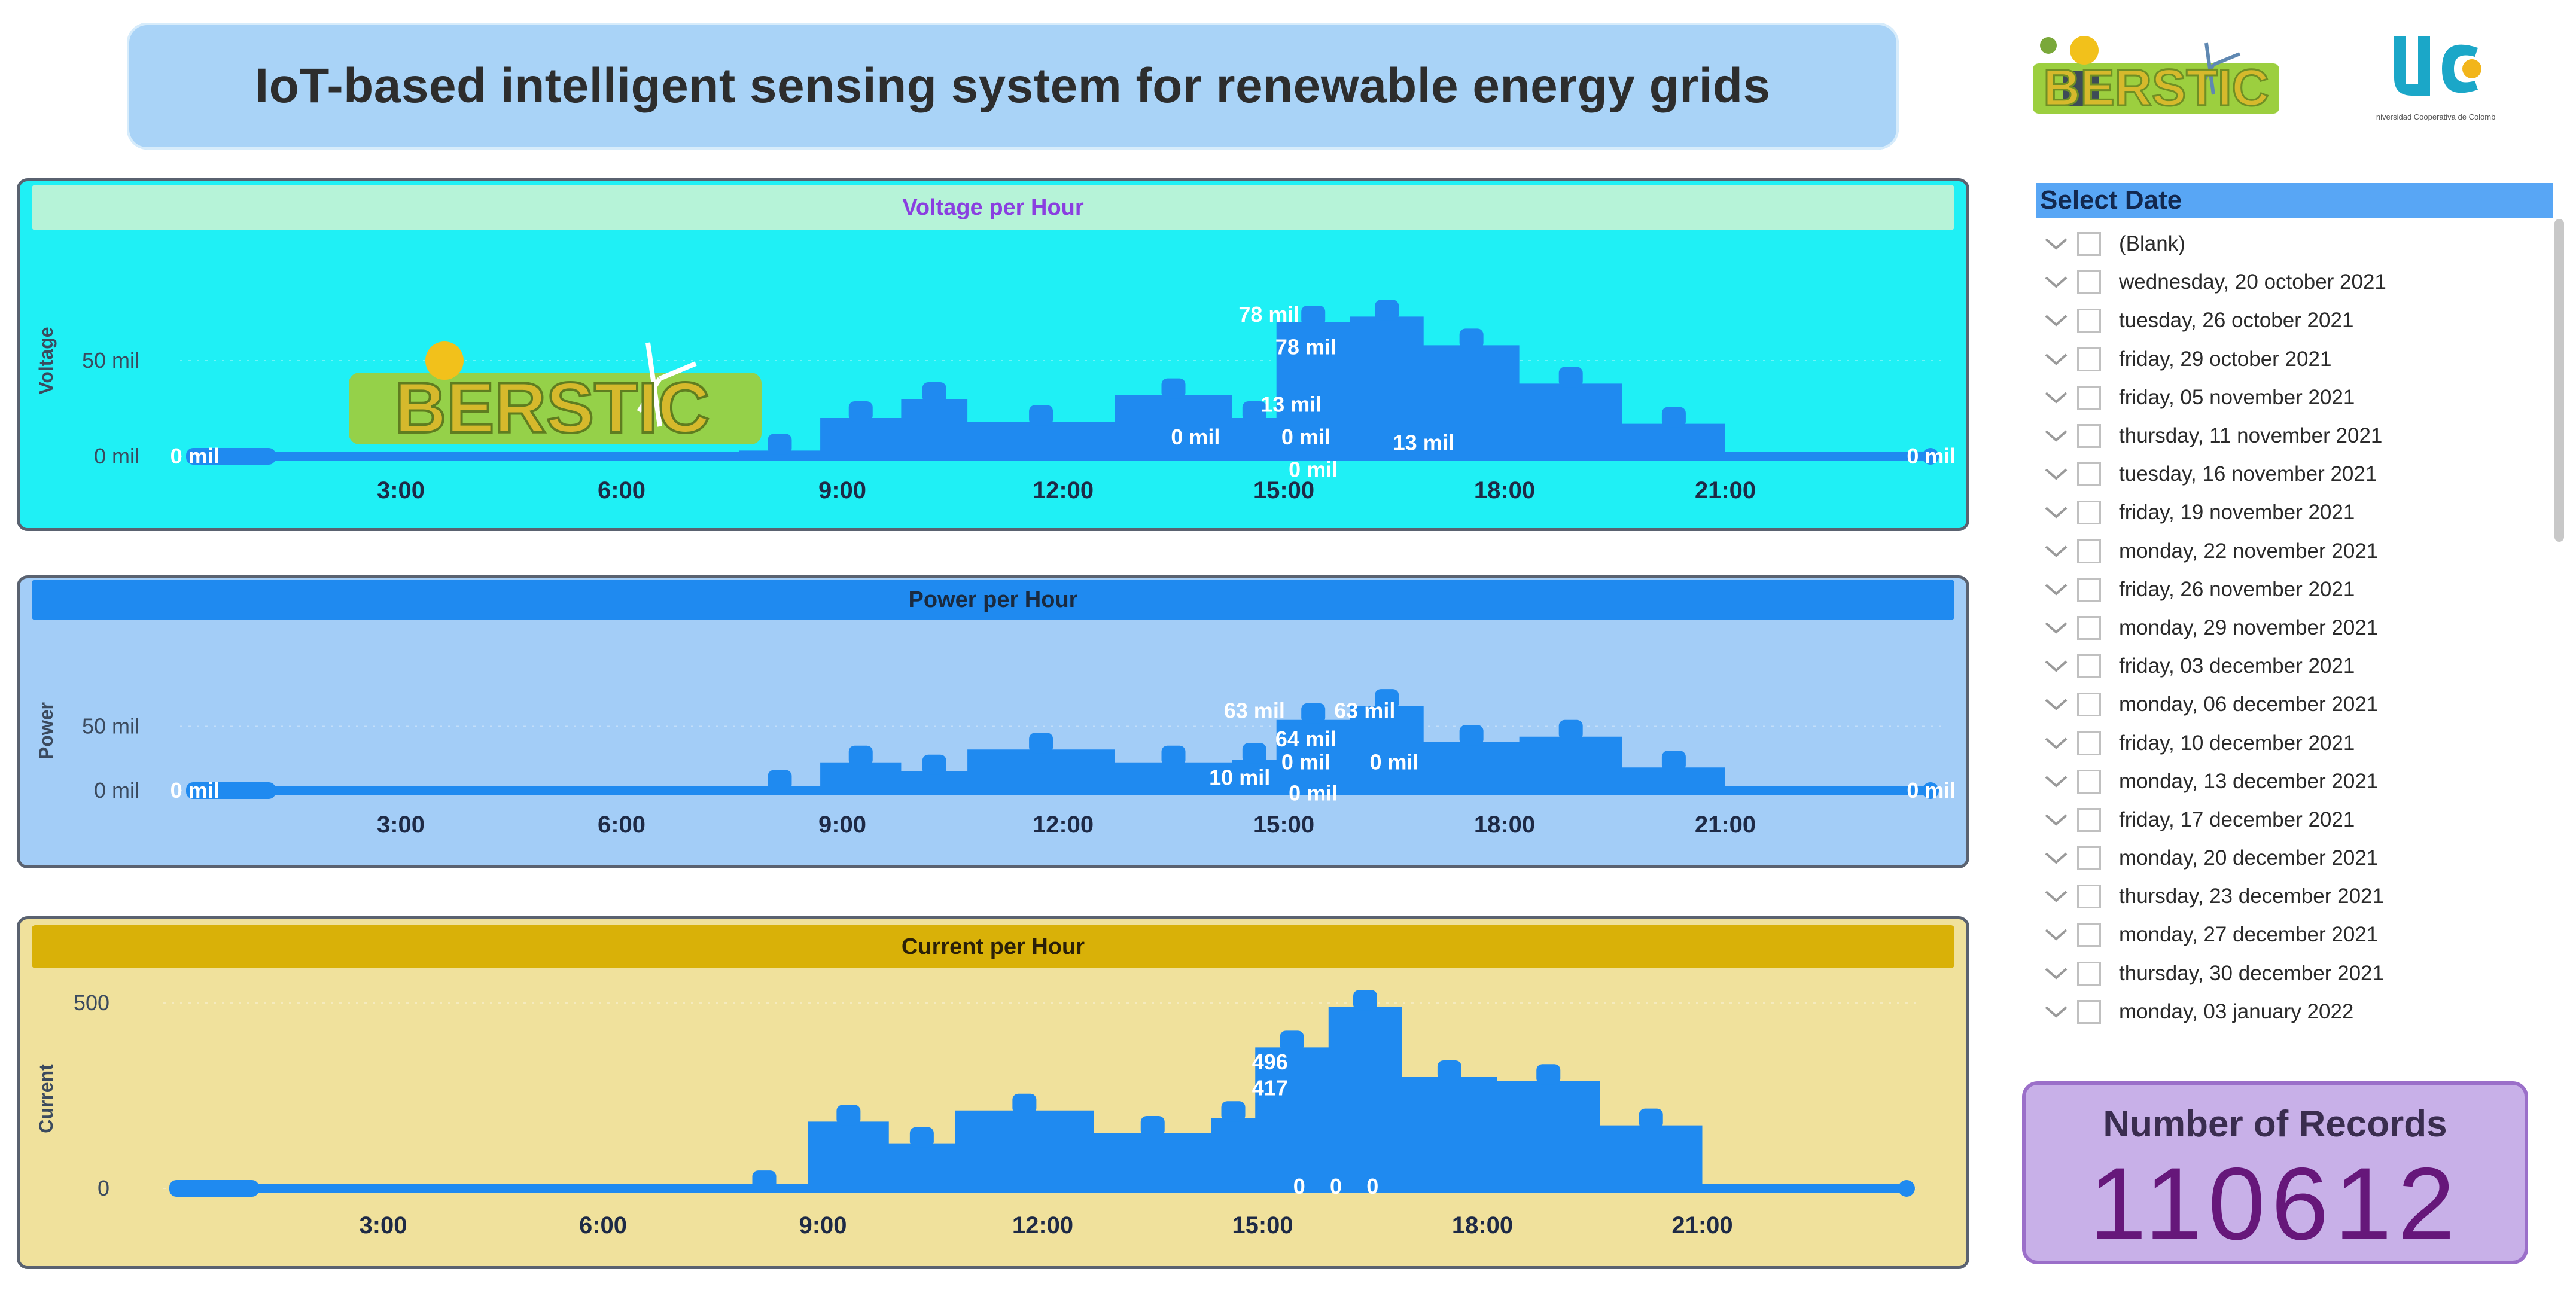  I want to click on x-tick-label: 18:00, so click(1504, 490).